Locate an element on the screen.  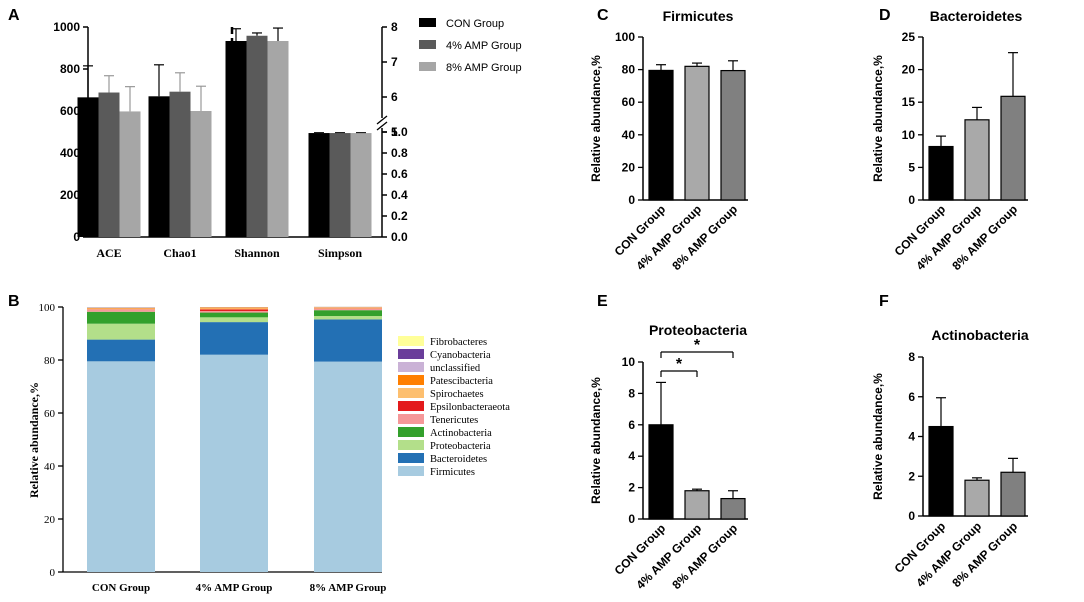
panel-e-tick-label: 10 is located at coordinates (629, 362).